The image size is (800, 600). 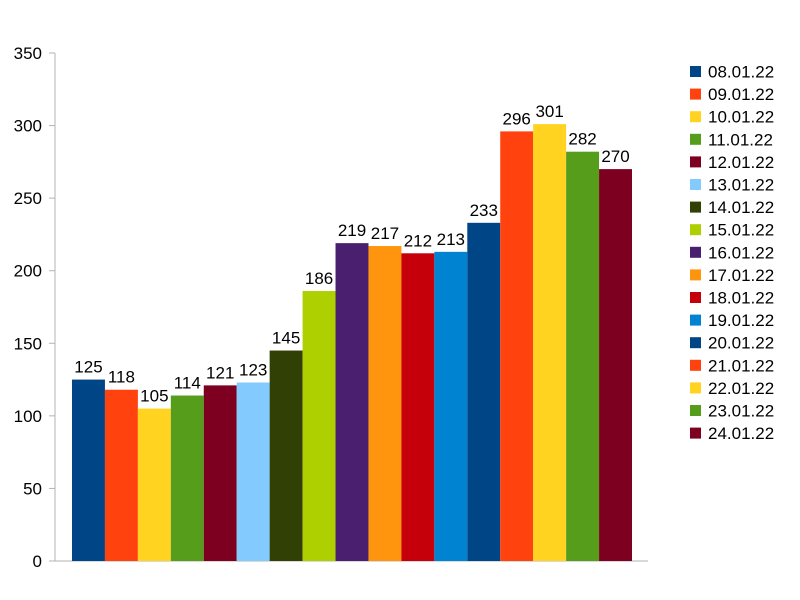 What do you see at coordinates (517, 118) in the screenshot?
I see `data-label: 296` at bounding box center [517, 118].